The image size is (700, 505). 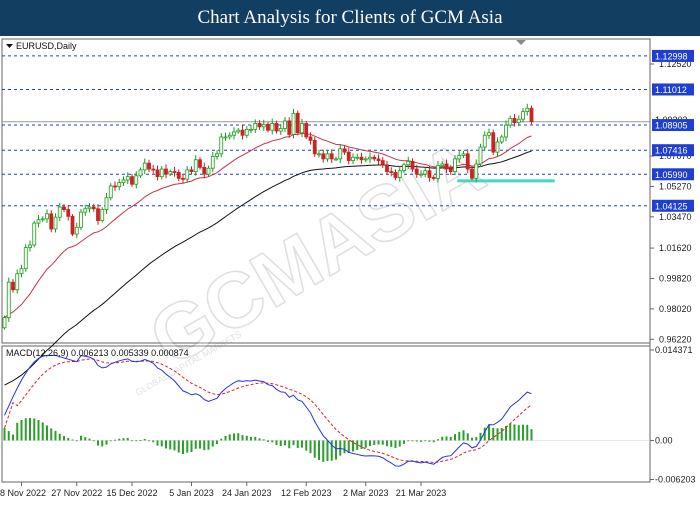 What do you see at coordinates (506, 181) in the screenshot?
I see `support-zone-group` at bounding box center [506, 181].